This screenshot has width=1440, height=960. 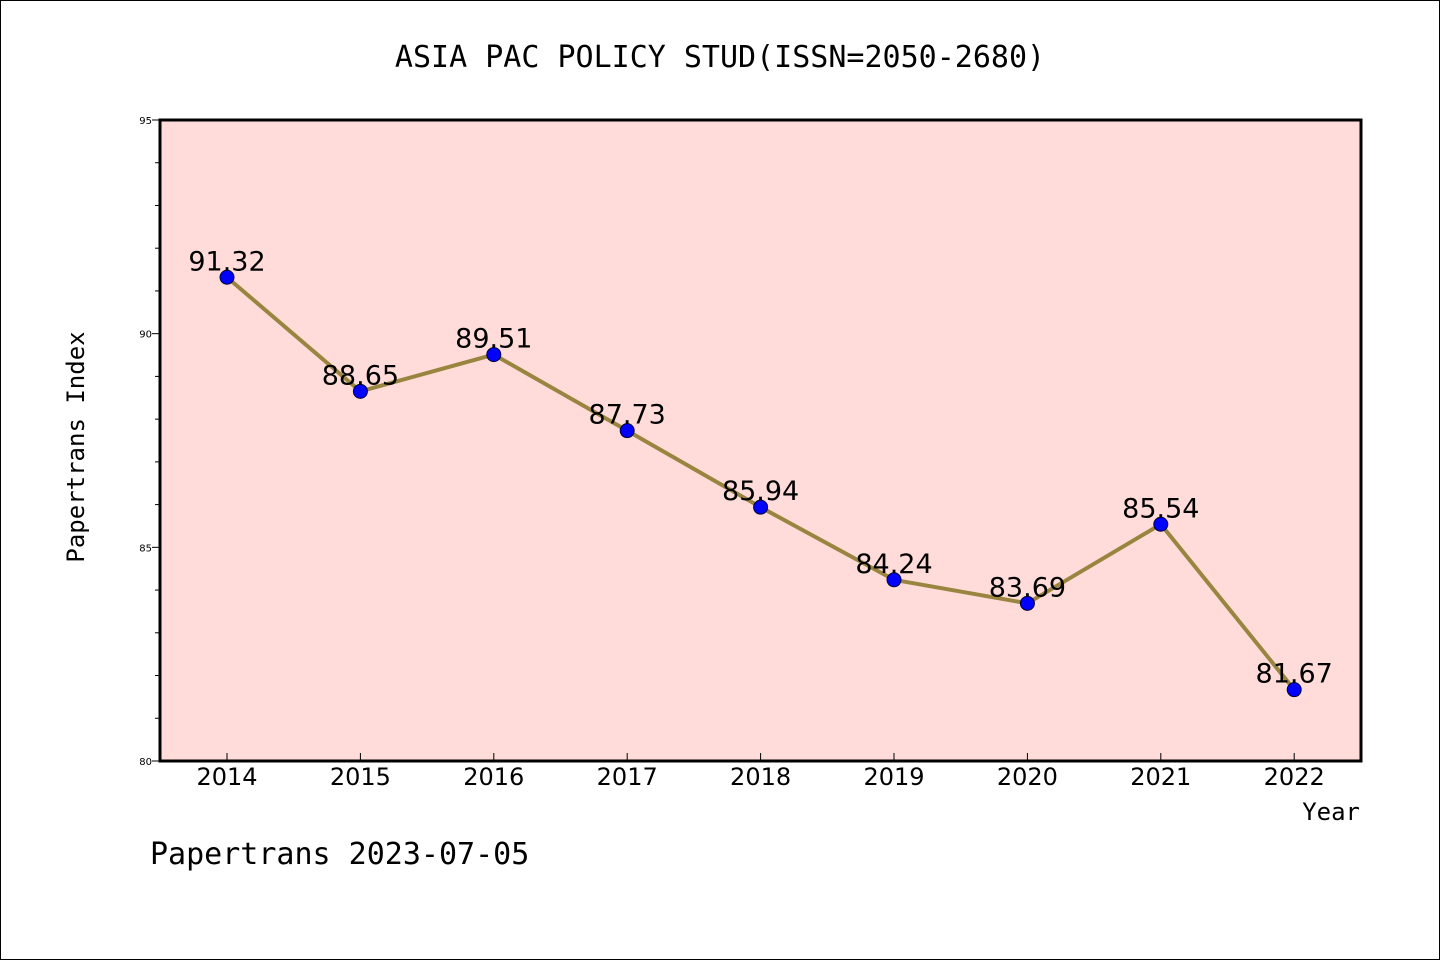 I want to click on data-label: 85.94, so click(x=760, y=491).